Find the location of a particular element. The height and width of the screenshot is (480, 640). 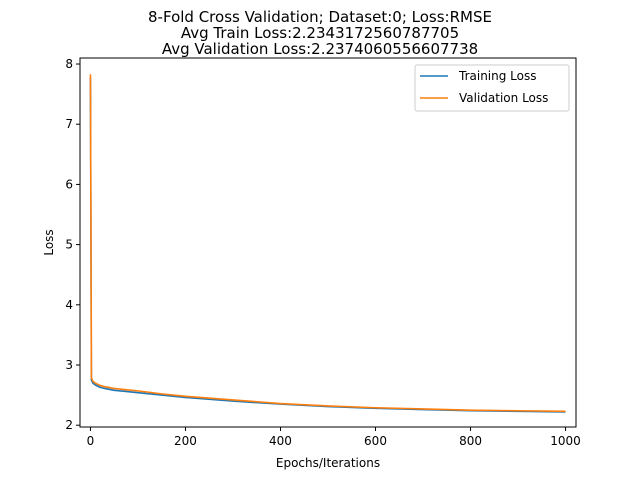

x-tick-label: 400 is located at coordinates (280, 441).